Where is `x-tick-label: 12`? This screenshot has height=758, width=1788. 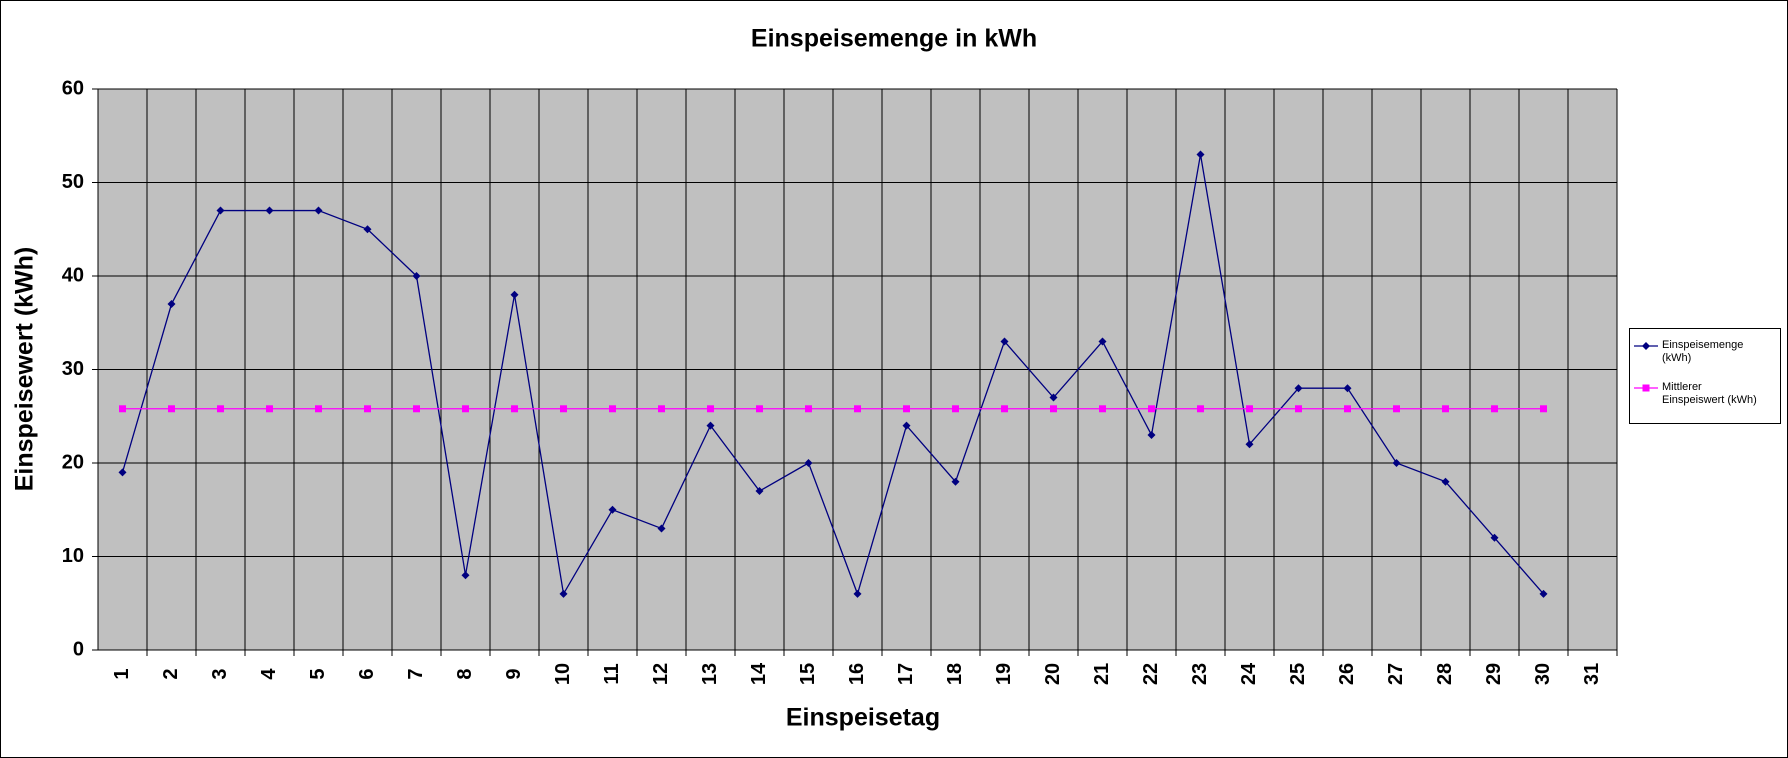
x-tick-label: 12 is located at coordinates (661, 674).